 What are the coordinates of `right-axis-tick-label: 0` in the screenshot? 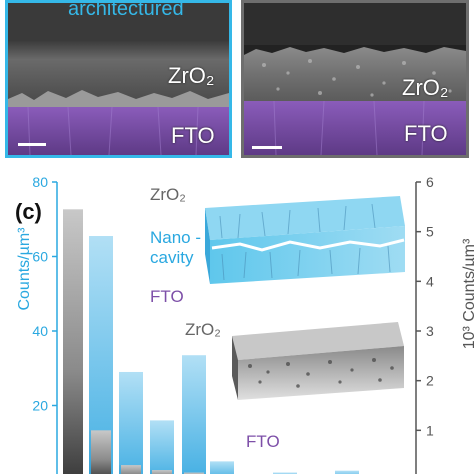 It's located at (430, 473).